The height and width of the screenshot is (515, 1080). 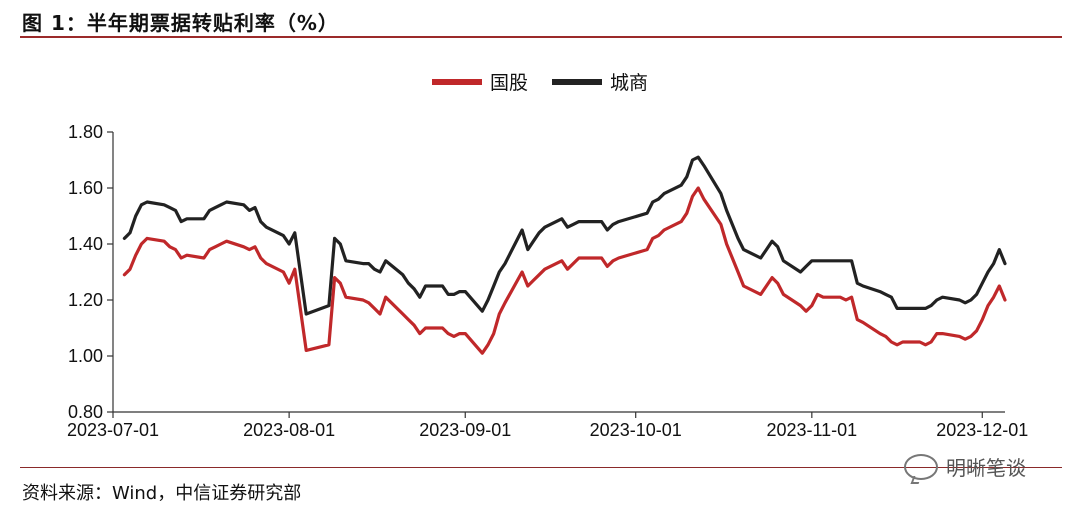 What do you see at coordinates (85, 300) in the screenshot?
I see `y-tick-label: 1.20` at bounding box center [85, 300].